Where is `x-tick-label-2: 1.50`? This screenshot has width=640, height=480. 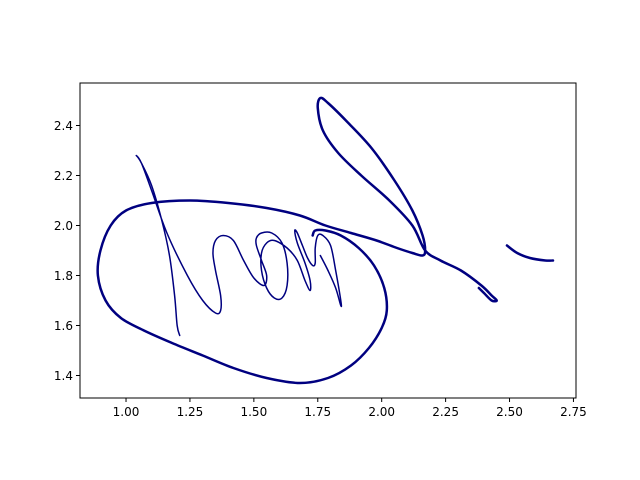 x-tick-label-2: 1.50 is located at coordinates (253, 412).